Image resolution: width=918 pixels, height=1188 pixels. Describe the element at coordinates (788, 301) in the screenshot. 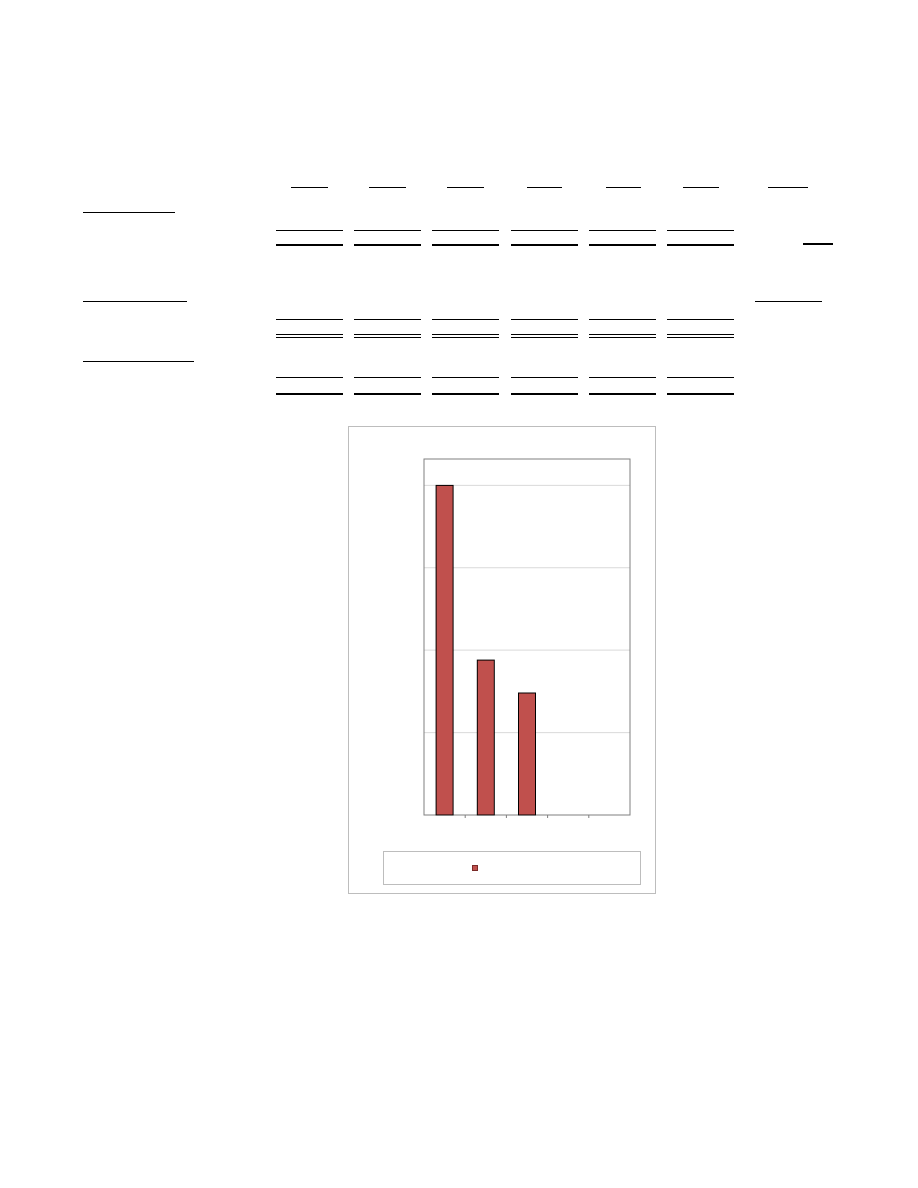

I see `section-2-column-7-underline` at that location.